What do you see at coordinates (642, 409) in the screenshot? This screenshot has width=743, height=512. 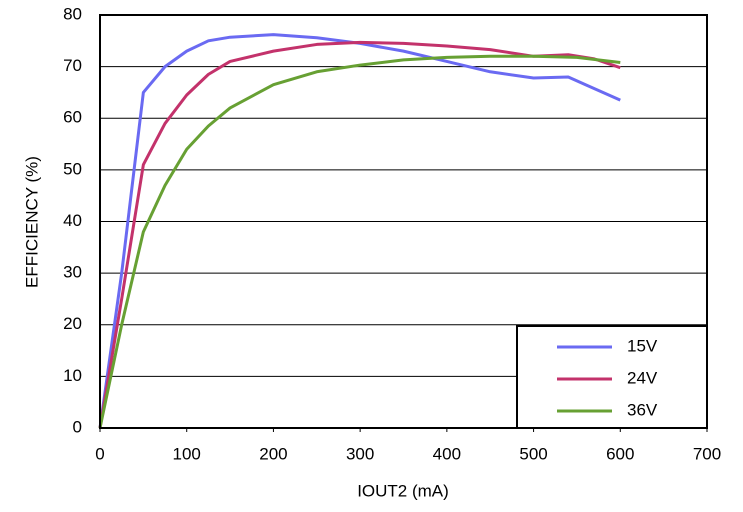 I see `legend-label: 36V` at bounding box center [642, 409].